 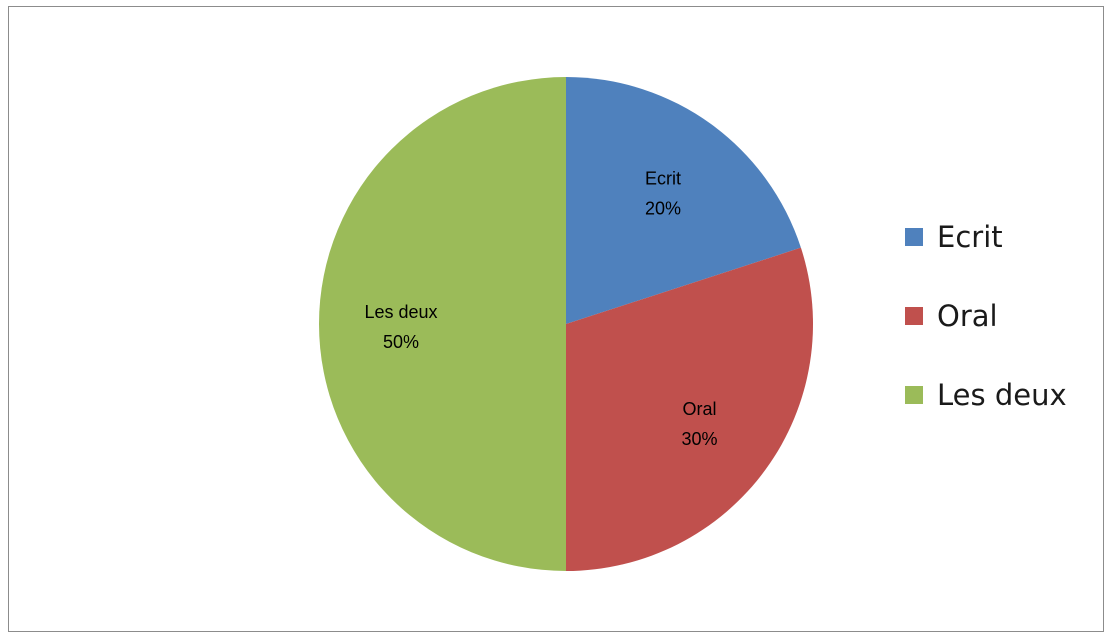 I want to click on data-label-les-deux: Les deux 50%, so click(x=400, y=327).